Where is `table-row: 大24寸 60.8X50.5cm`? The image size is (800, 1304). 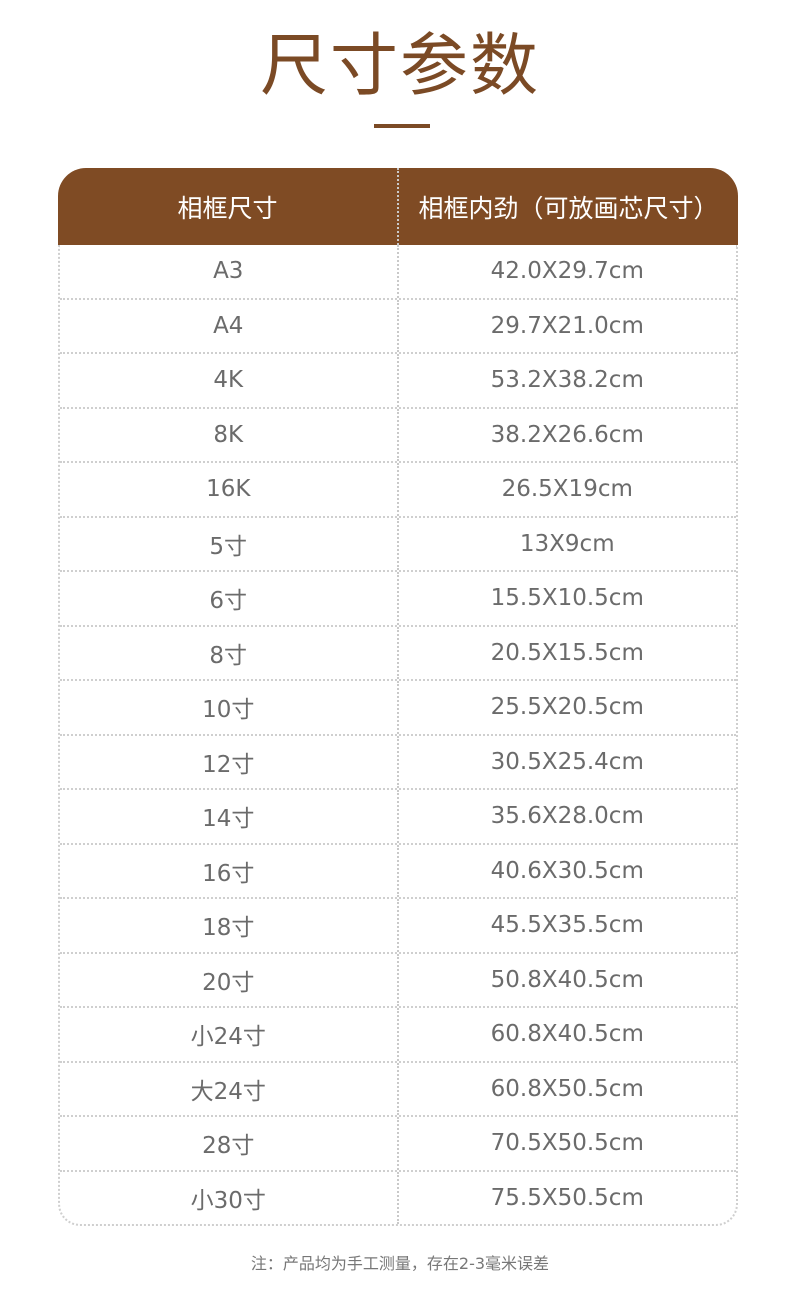 table-row: 大24寸 60.8X50.5cm is located at coordinates (398, 1089).